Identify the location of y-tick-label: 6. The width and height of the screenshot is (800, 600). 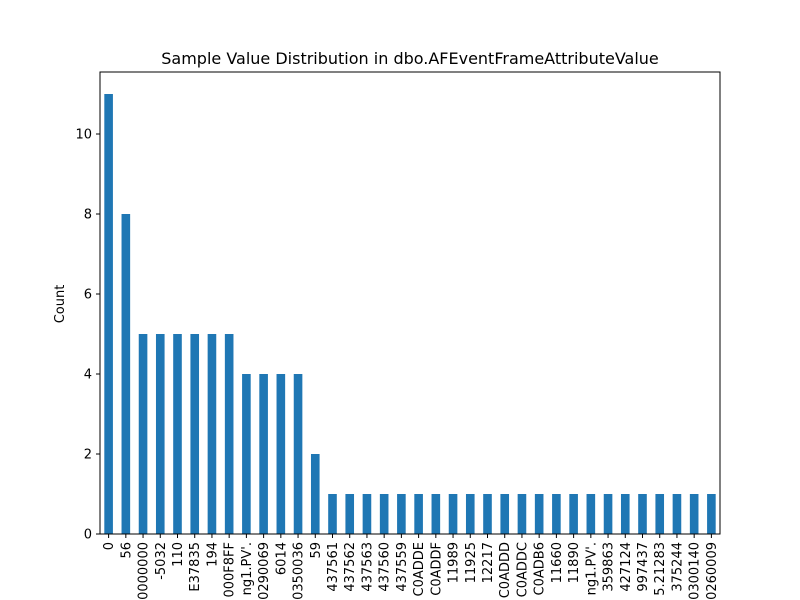
(88, 295).